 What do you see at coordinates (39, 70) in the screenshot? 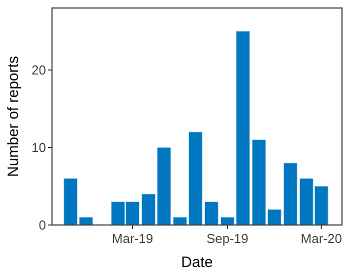
I see `y-tick-label: 20` at bounding box center [39, 70].